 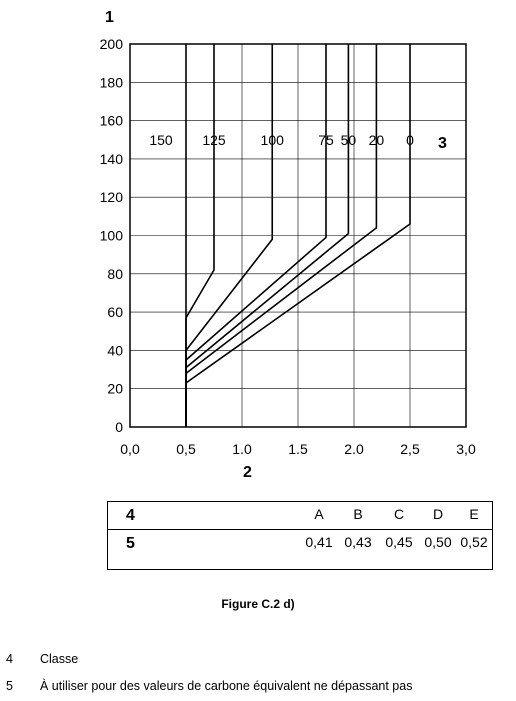 What do you see at coordinates (466, 449) in the screenshot?
I see `x-tick-label: 3,0` at bounding box center [466, 449].